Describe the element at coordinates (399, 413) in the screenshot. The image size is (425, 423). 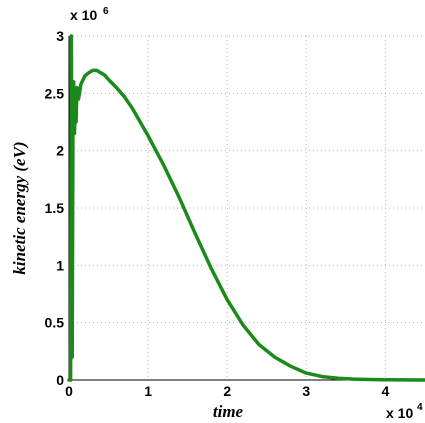
I see `x-multiplier: x 10` at that location.